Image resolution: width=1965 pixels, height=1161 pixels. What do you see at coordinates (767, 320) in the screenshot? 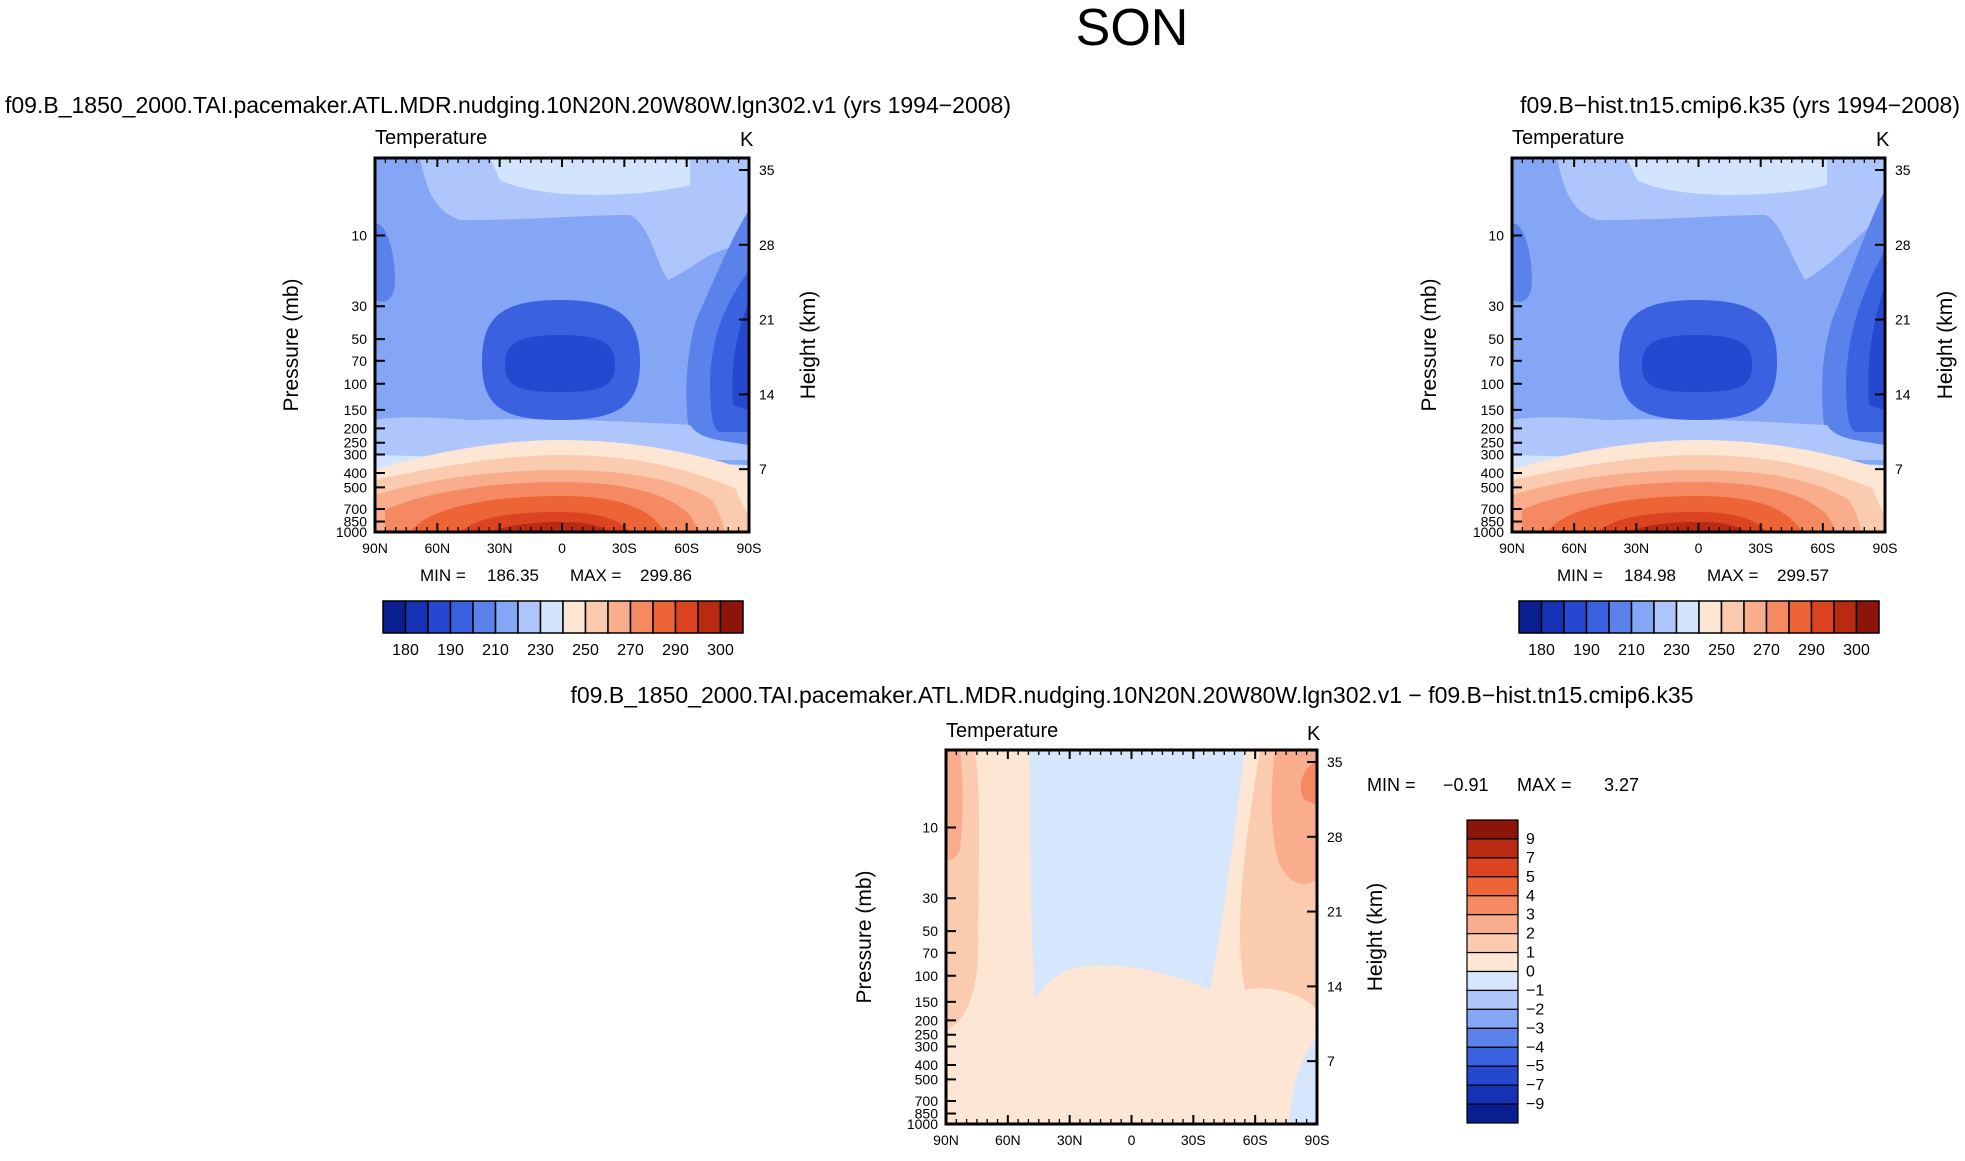
I see `height-tick-label: 21` at bounding box center [767, 320].